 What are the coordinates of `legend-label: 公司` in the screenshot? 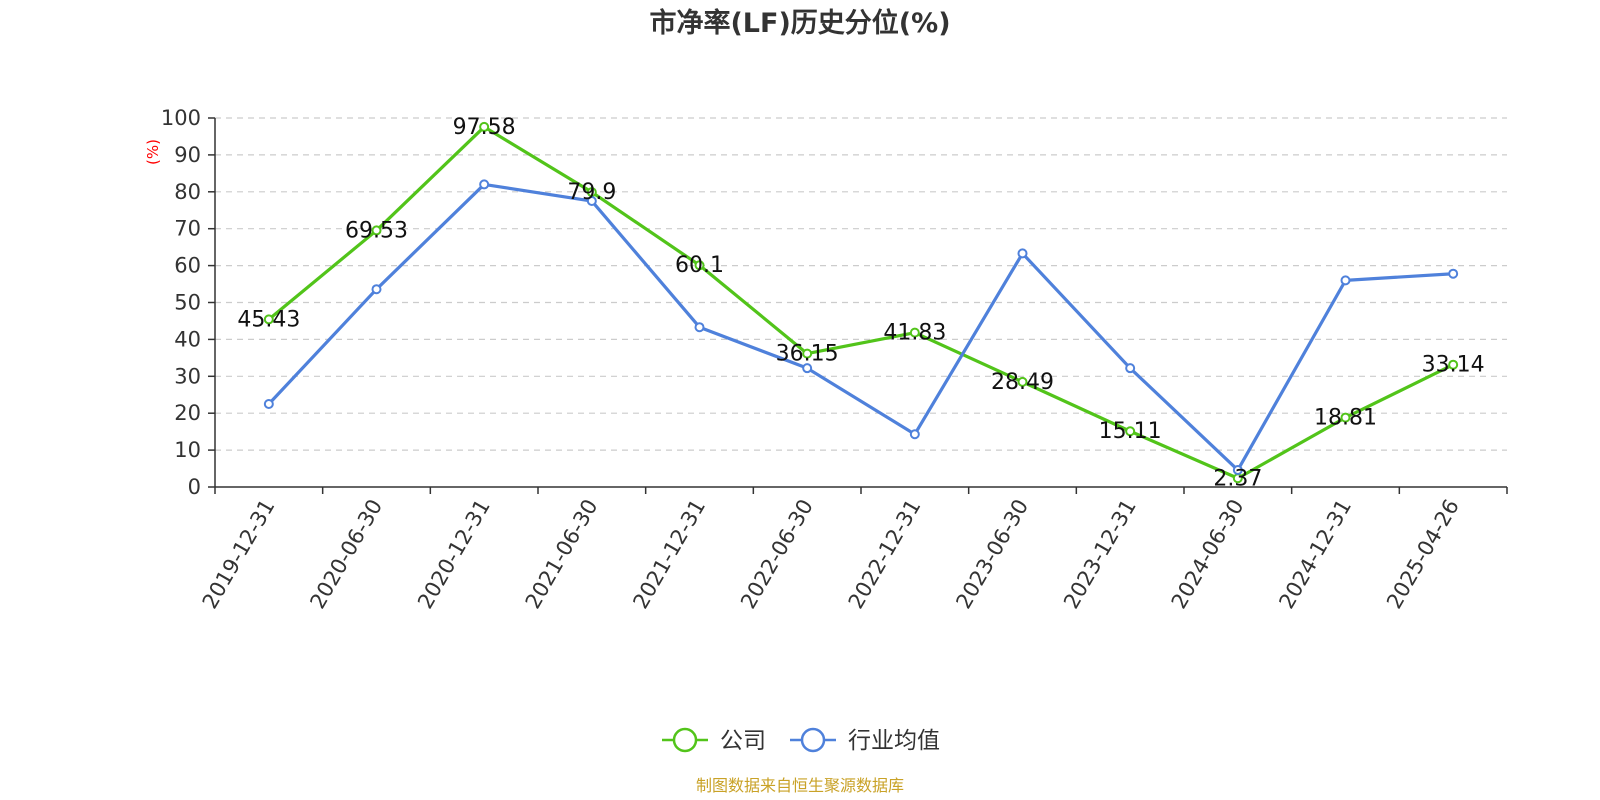 It's located at (743, 741).